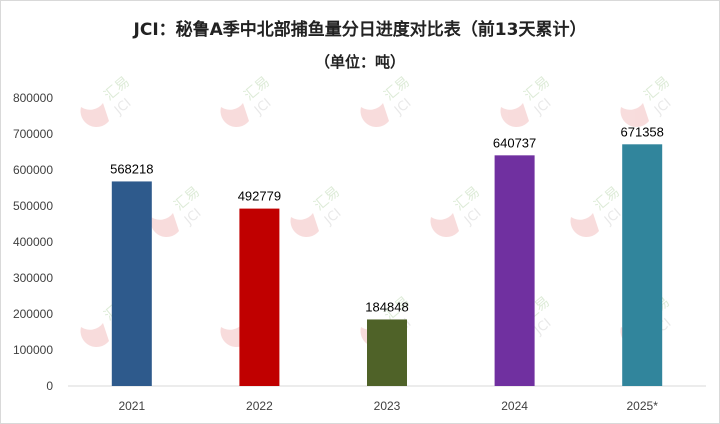 The image size is (720, 424). What do you see at coordinates (642, 131) in the screenshot?
I see `data-label: 671358` at bounding box center [642, 131].